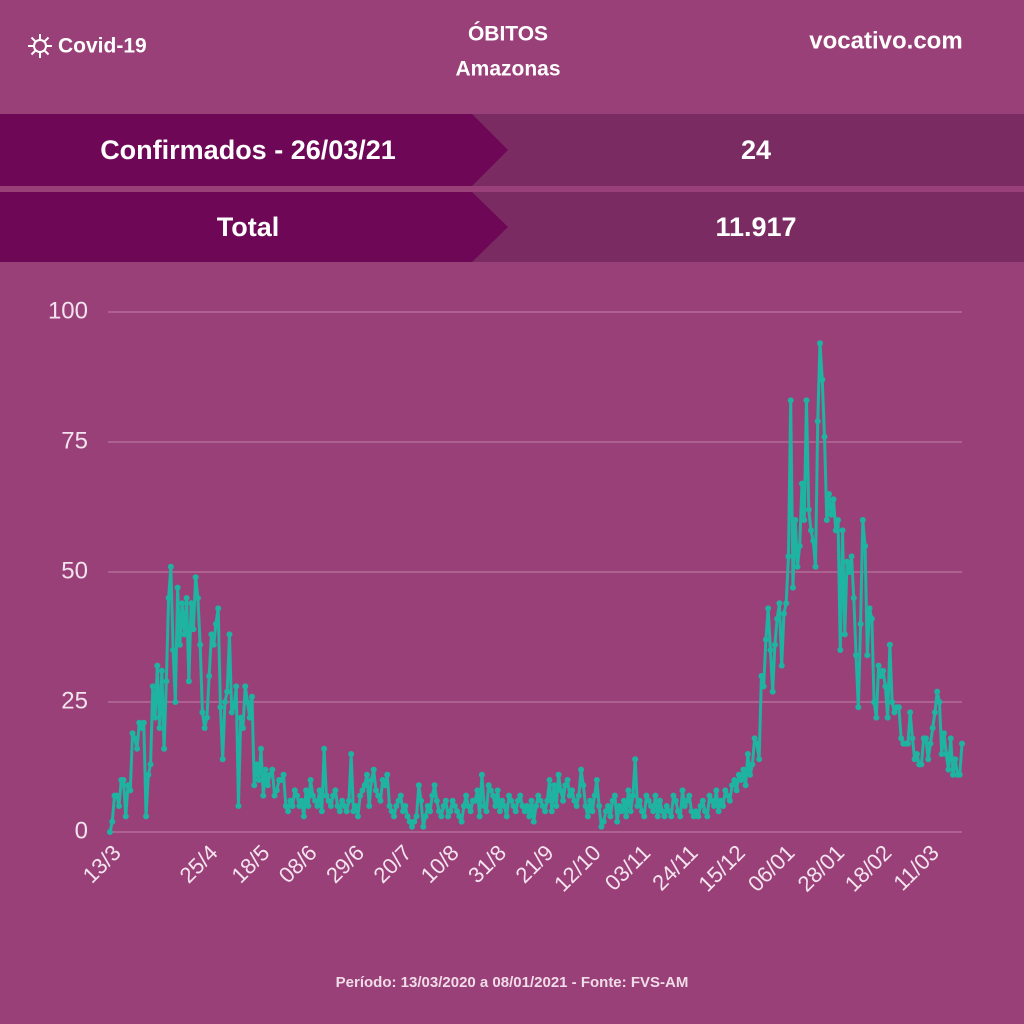 Image resolution: width=1024 pixels, height=1024 pixels. What do you see at coordinates (440, 864) in the screenshot?
I see `x-tick-label: 10/8` at bounding box center [440, 864].